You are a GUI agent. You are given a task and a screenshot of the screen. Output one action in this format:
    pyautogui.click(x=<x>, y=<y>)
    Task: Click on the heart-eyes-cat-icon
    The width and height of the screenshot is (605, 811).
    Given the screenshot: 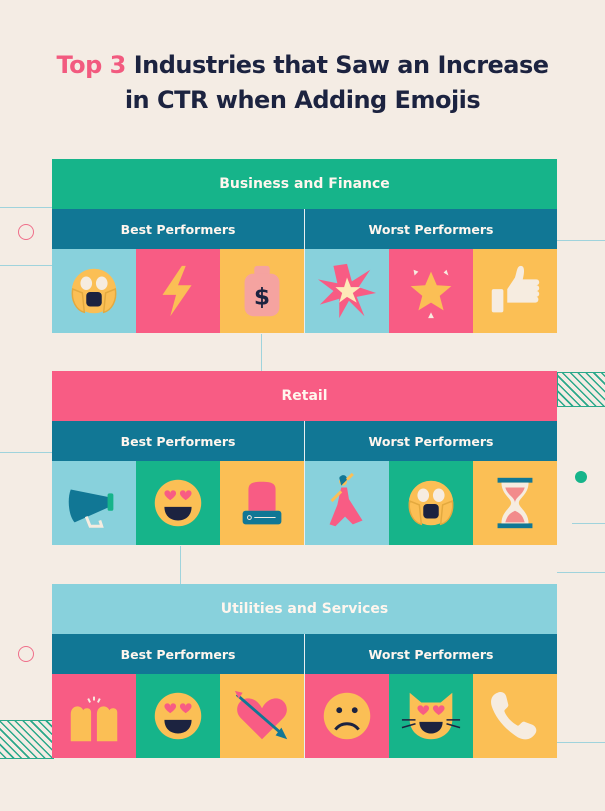 What is the action you would take?
    pyautogui.click(x=431, y=716)
    